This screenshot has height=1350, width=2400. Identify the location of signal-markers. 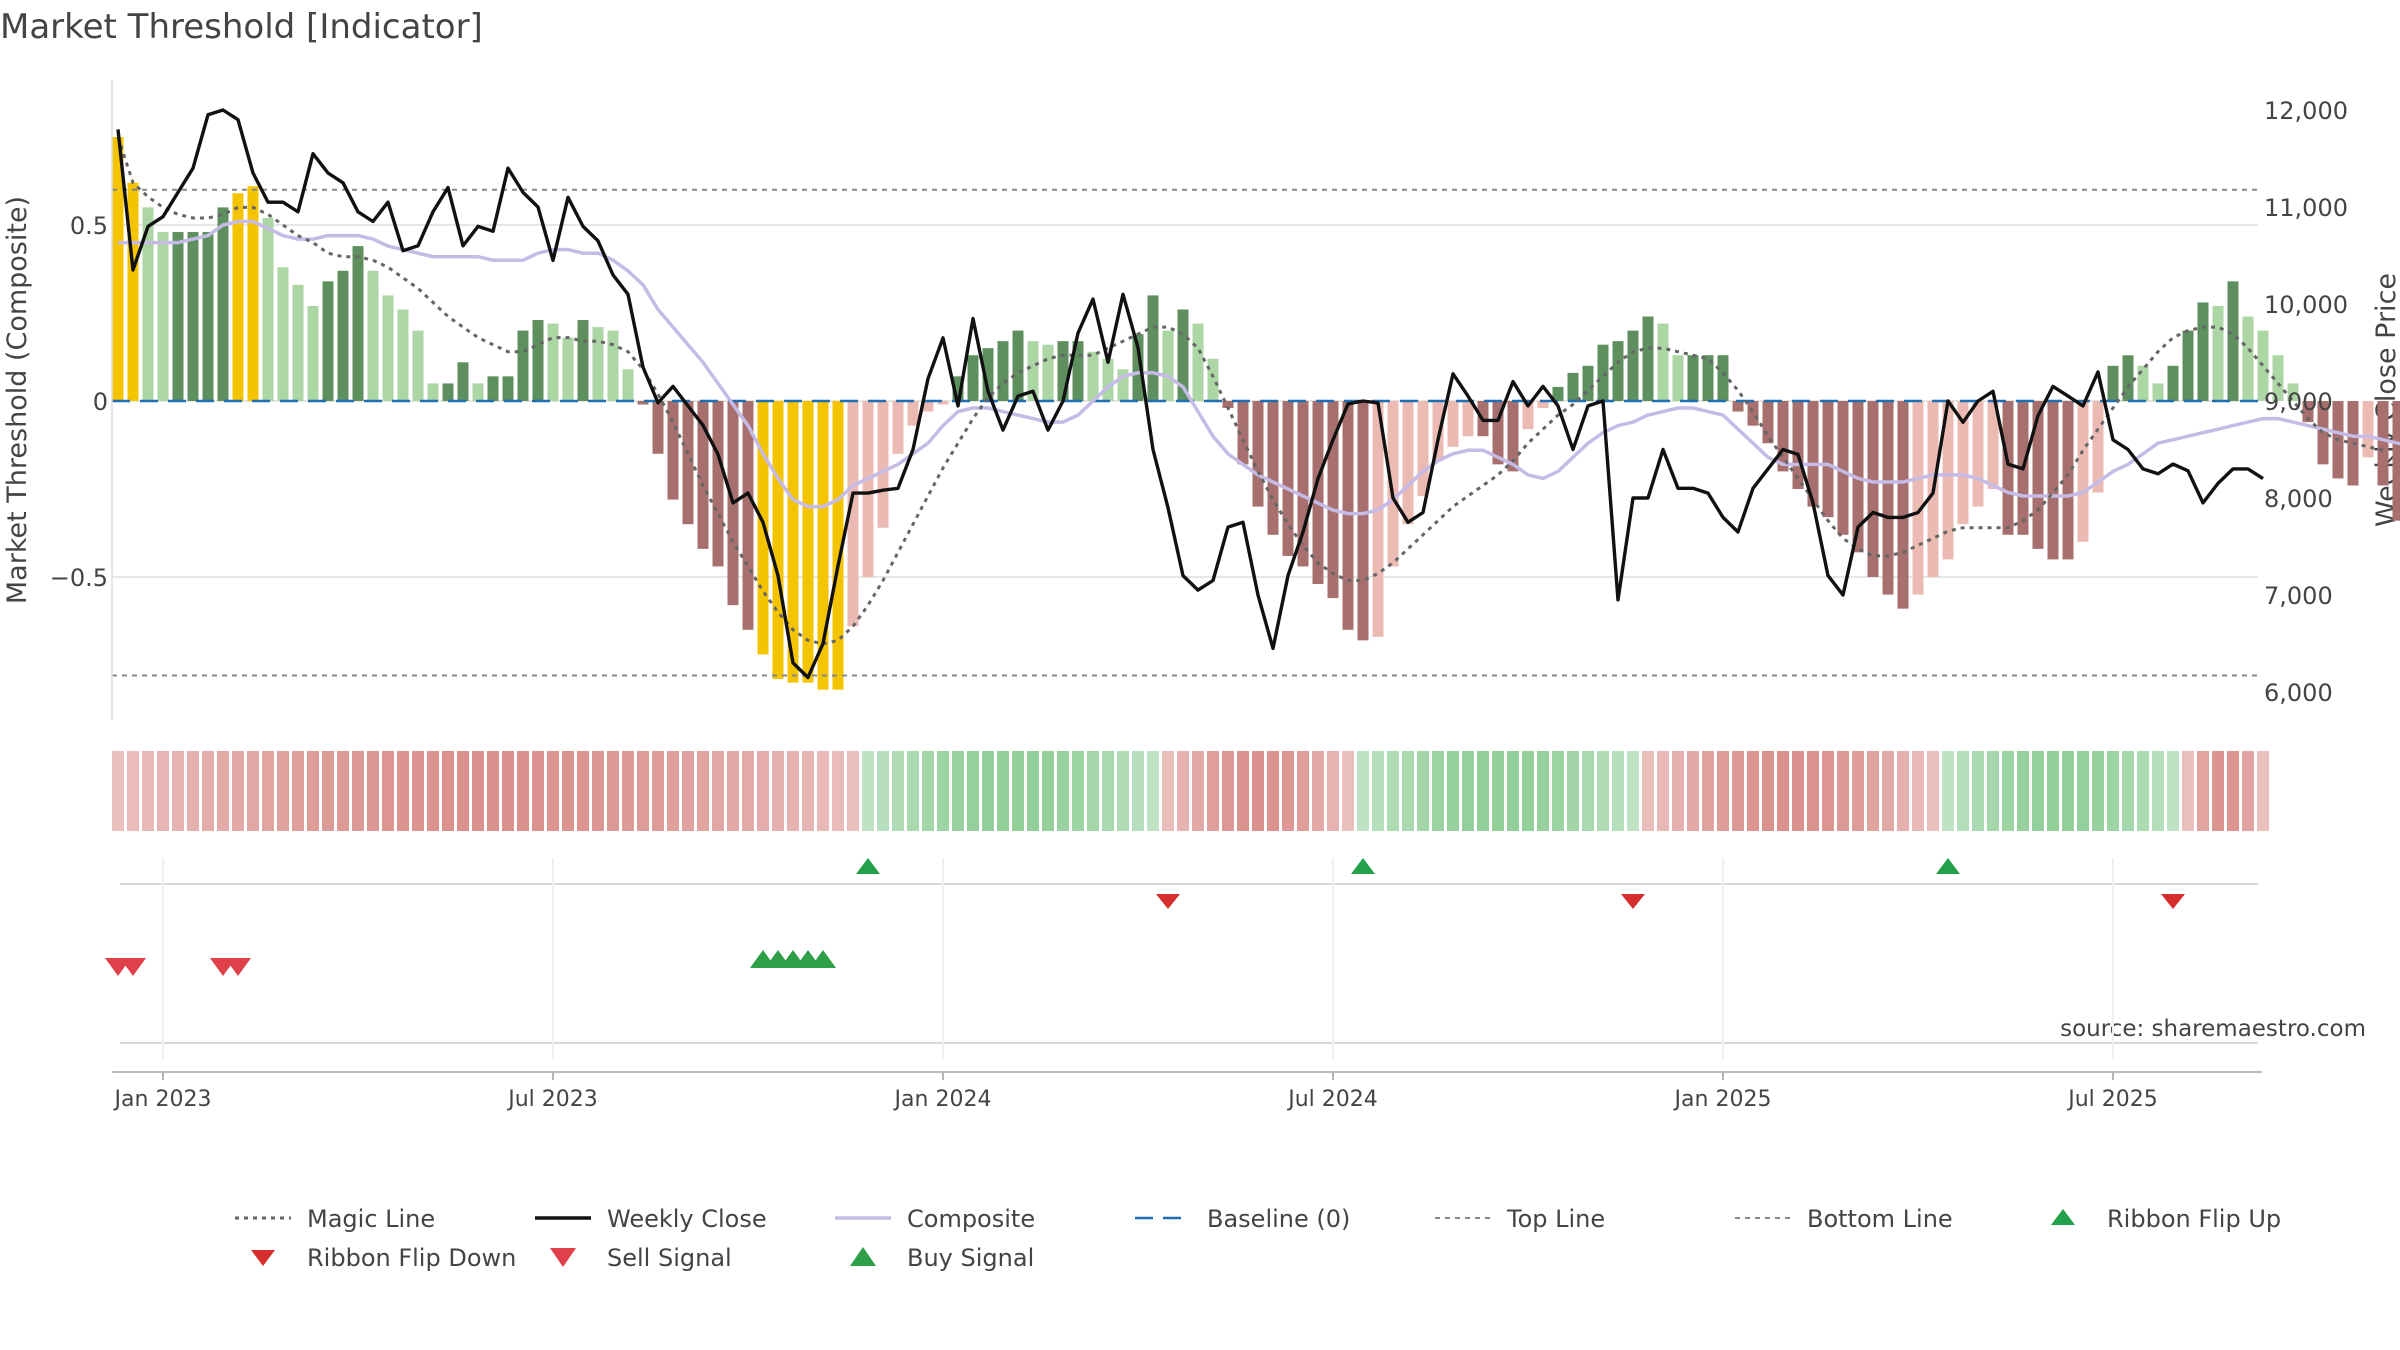
(1181, 997).